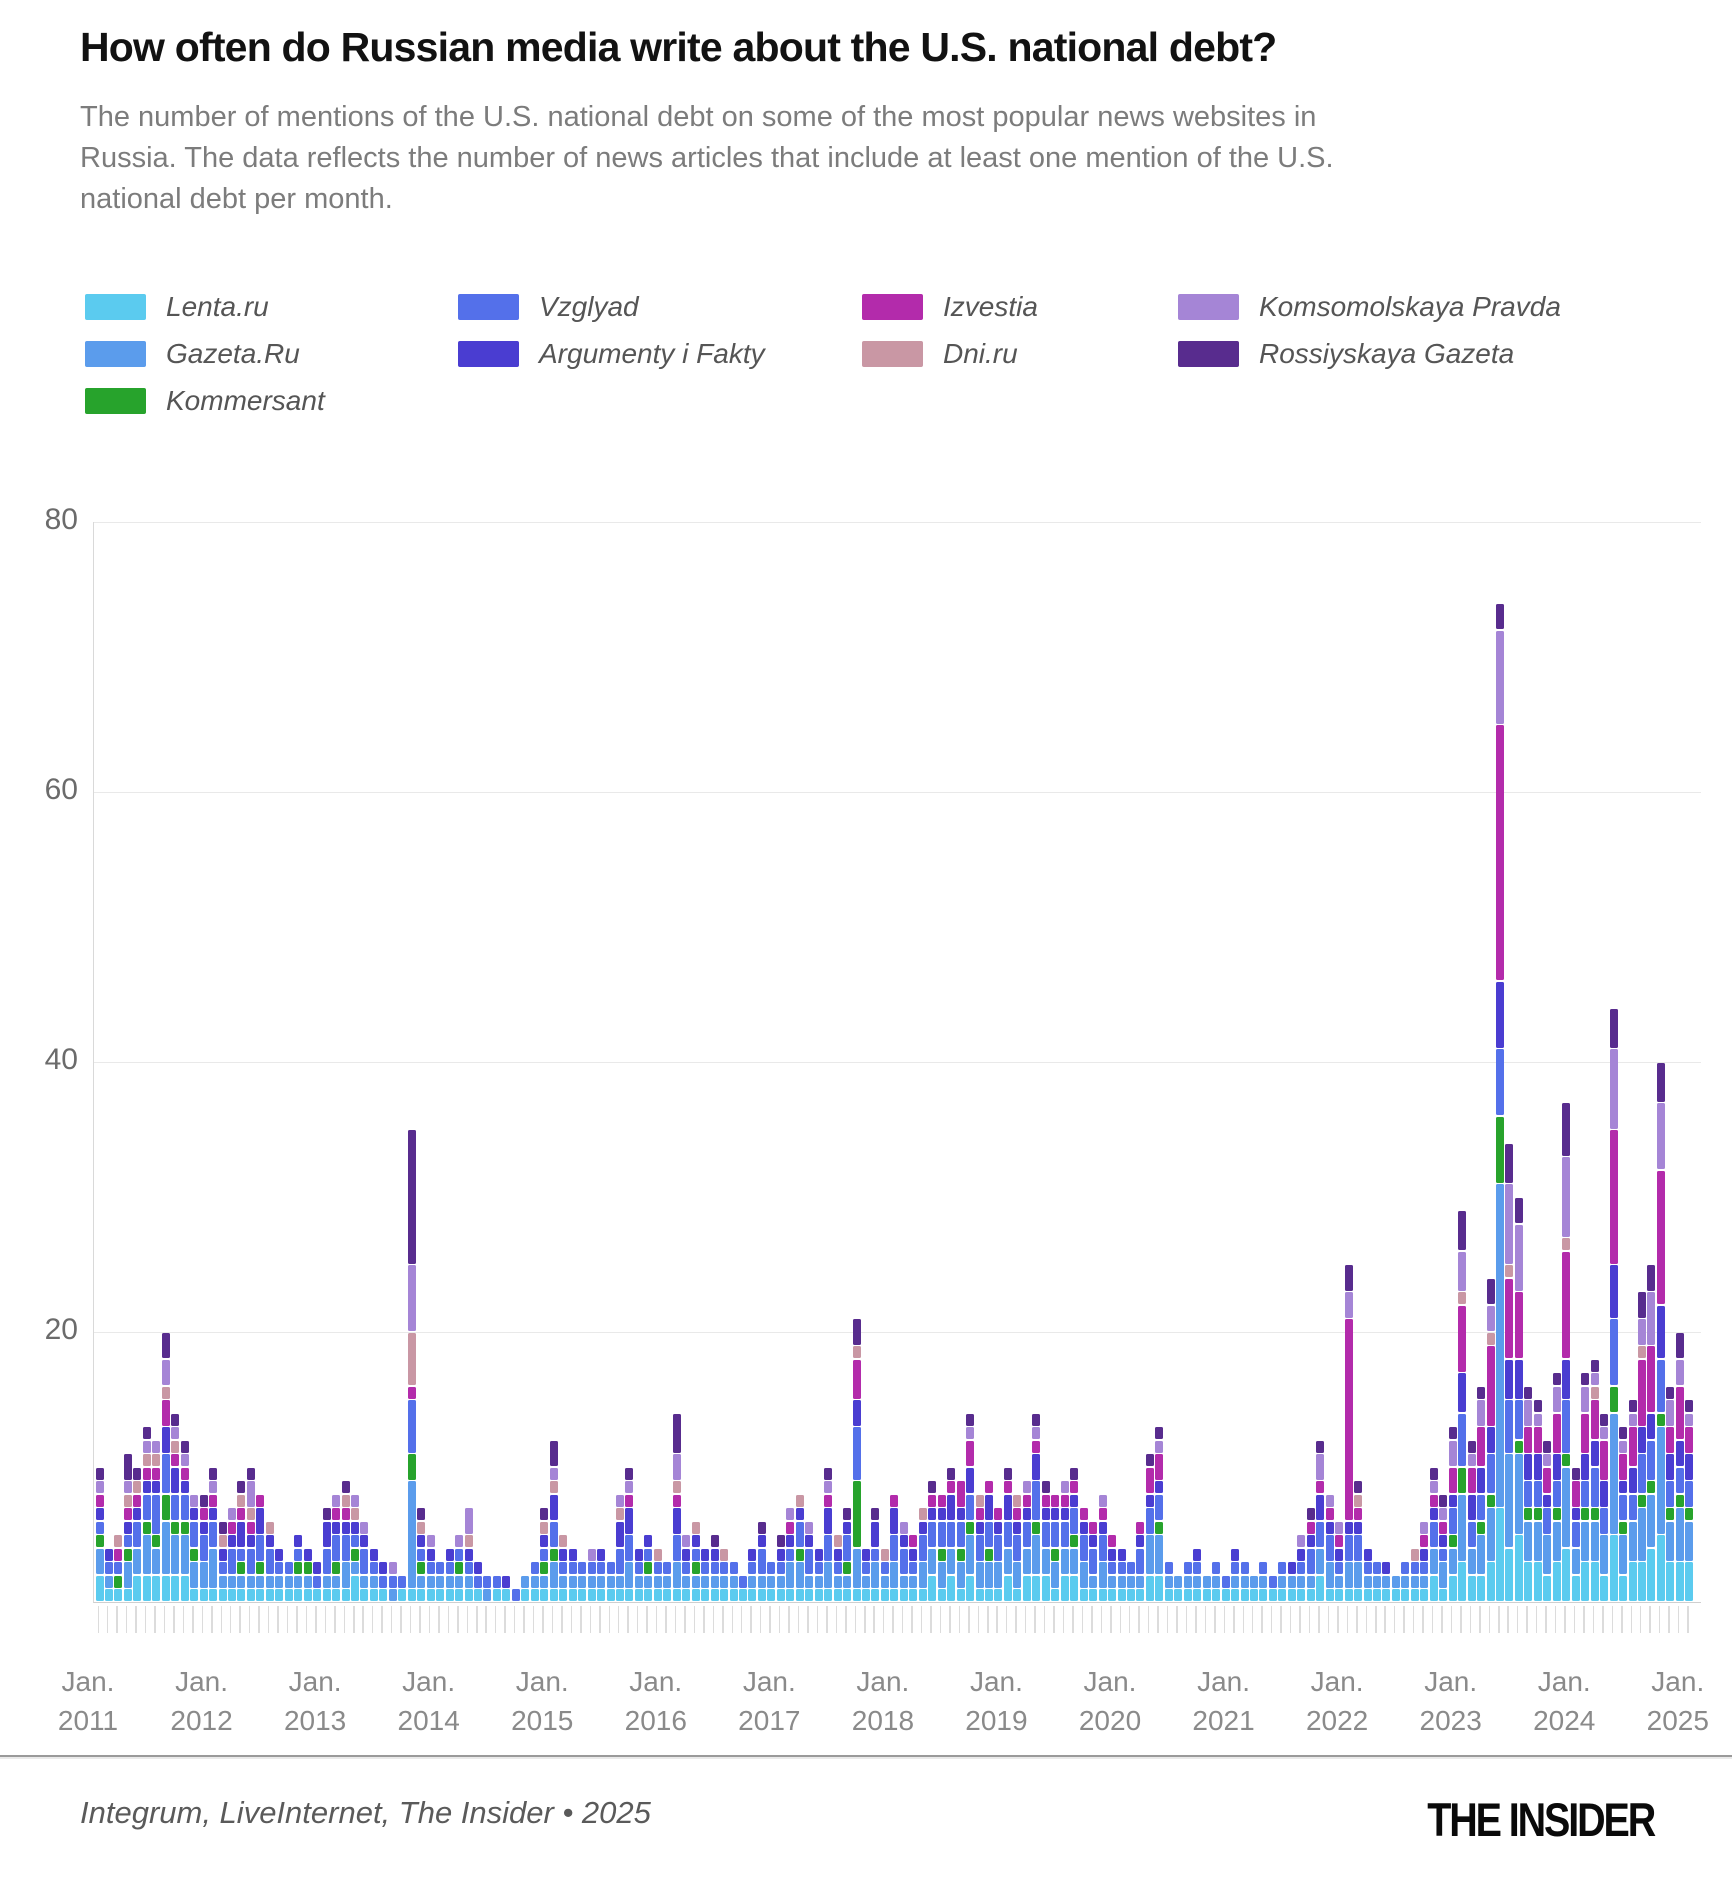  I want to click on x-tick-label: Jan. 2020, so click(1110, 1701).